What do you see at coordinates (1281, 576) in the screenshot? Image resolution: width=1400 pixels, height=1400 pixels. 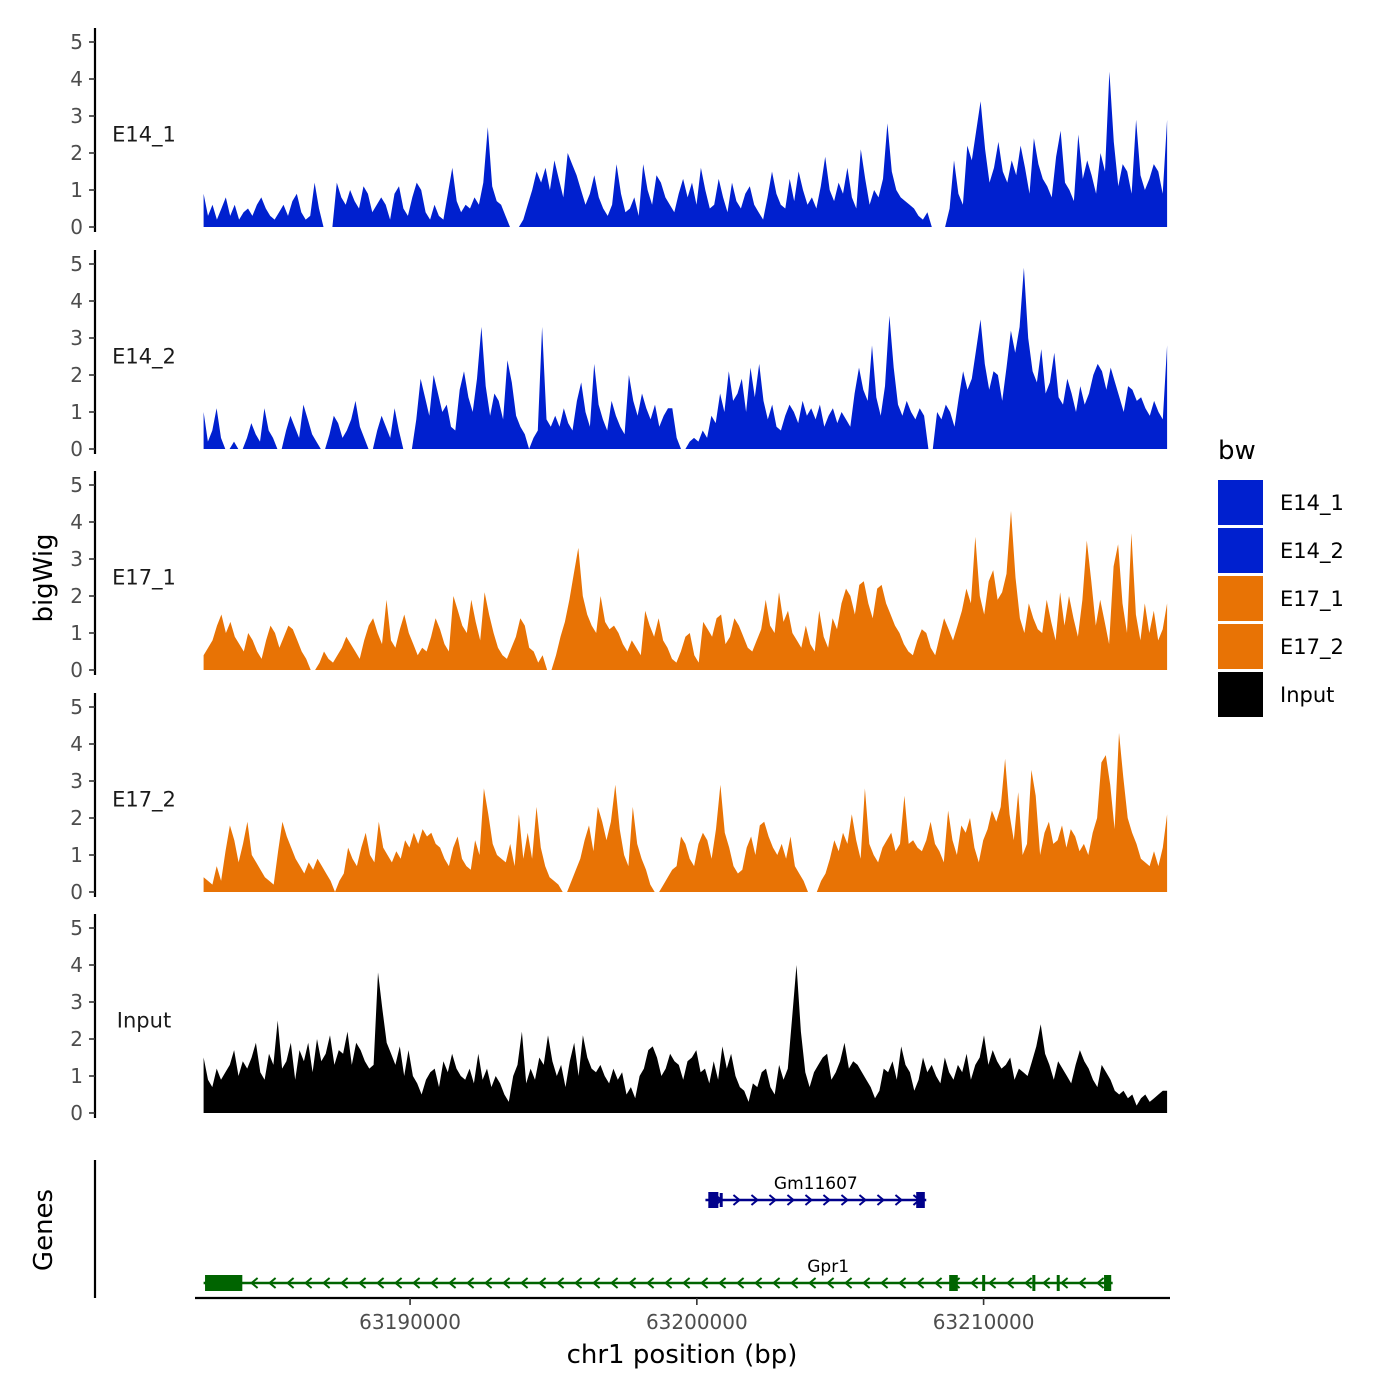 I see `legend: bw E14_1 E14_2 E17_1 E17_2 Input` at bounding box center [1281, 576].